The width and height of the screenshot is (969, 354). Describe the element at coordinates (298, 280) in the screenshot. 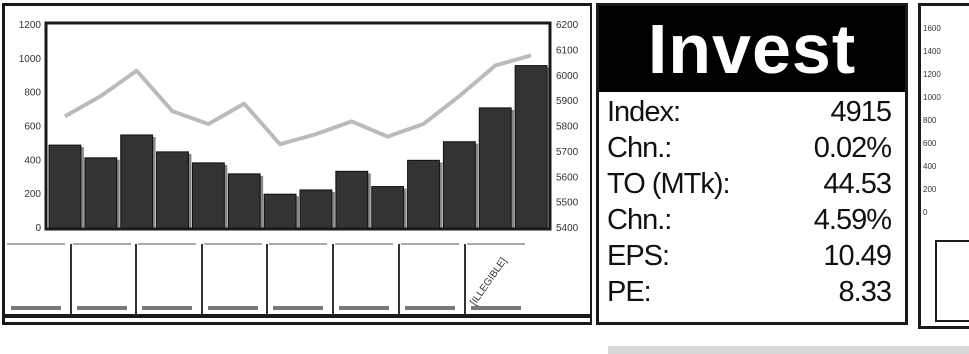

I see `thumbnail-strip` at that location.